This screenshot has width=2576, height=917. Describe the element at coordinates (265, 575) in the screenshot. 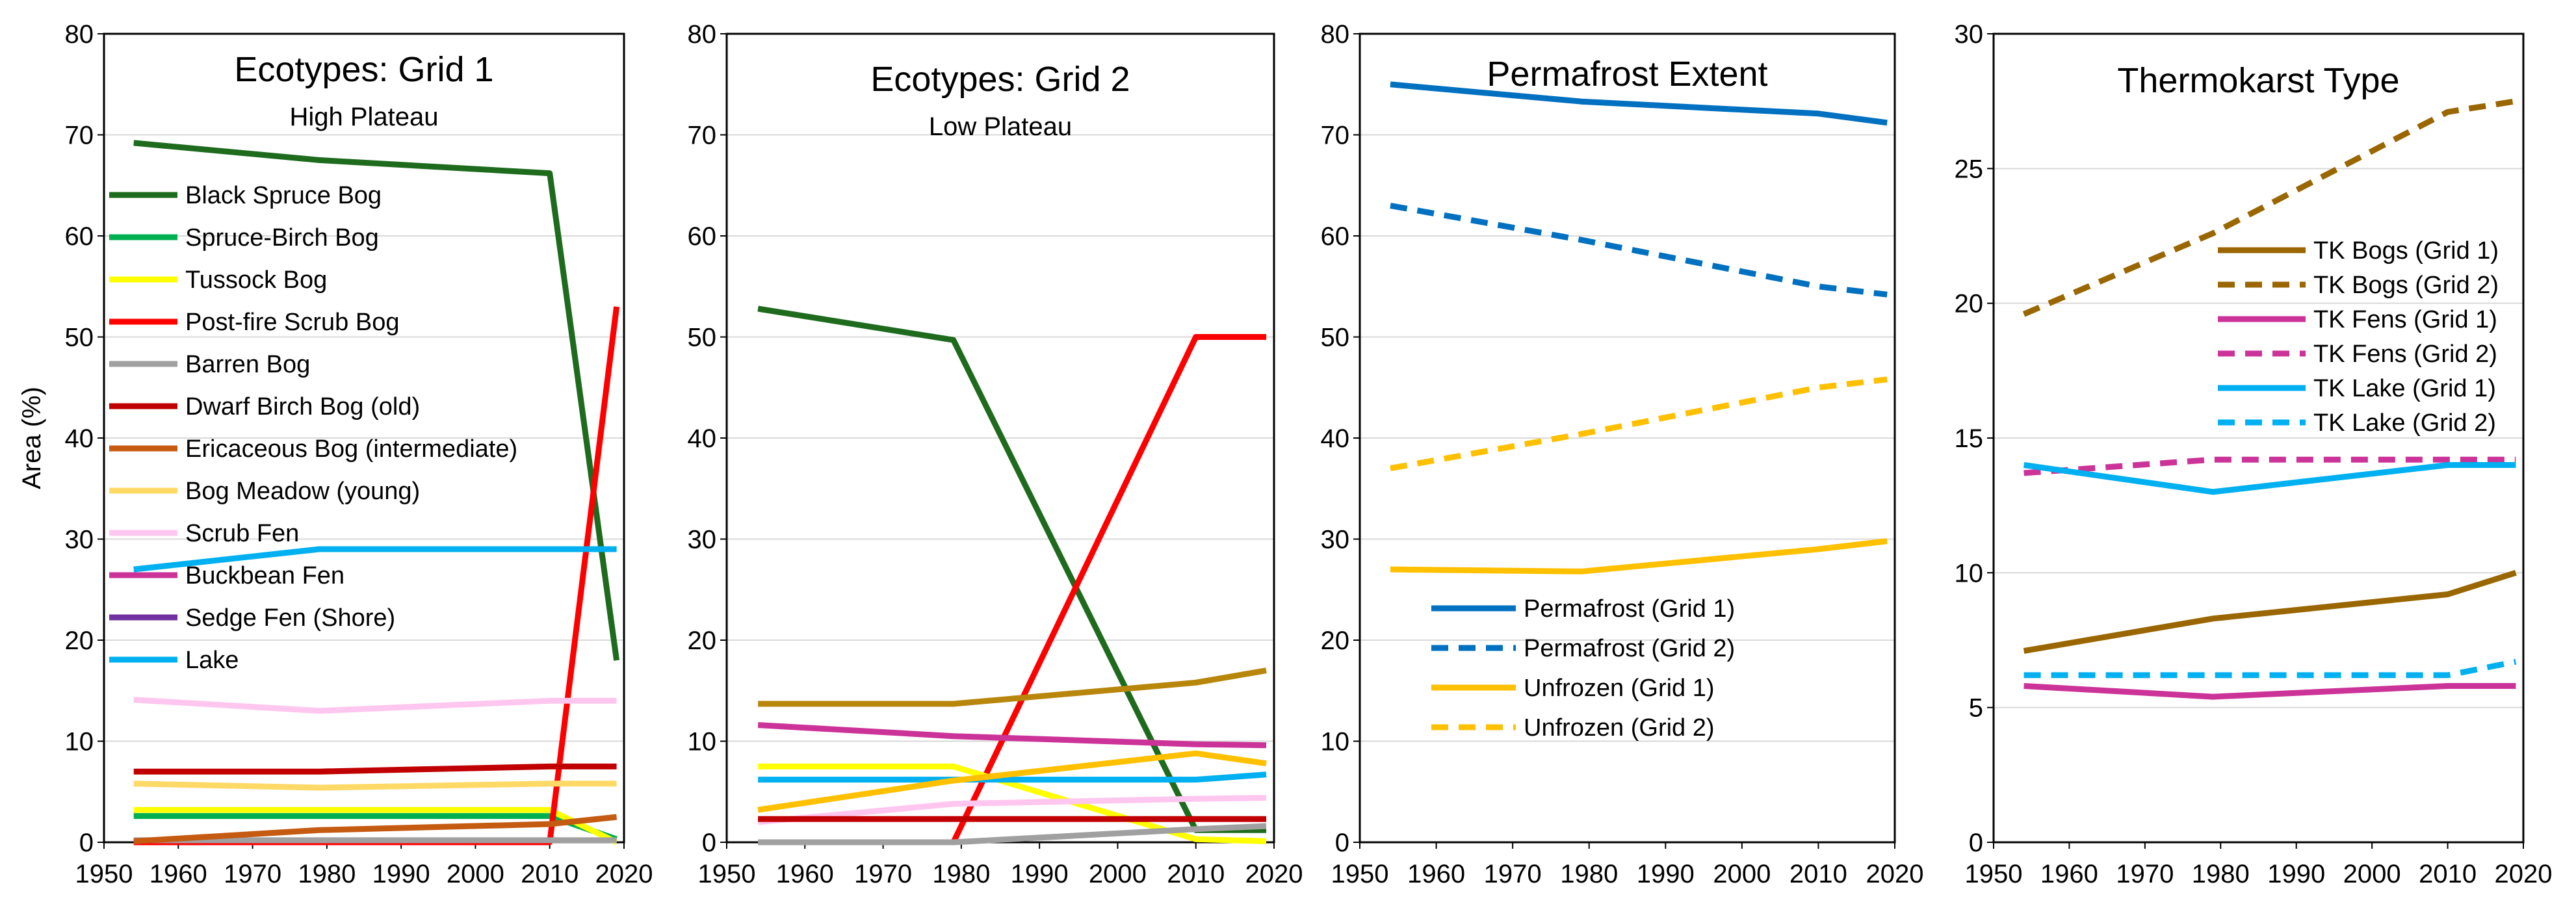

I see `legend-label: Buckbean Fen` at that location.